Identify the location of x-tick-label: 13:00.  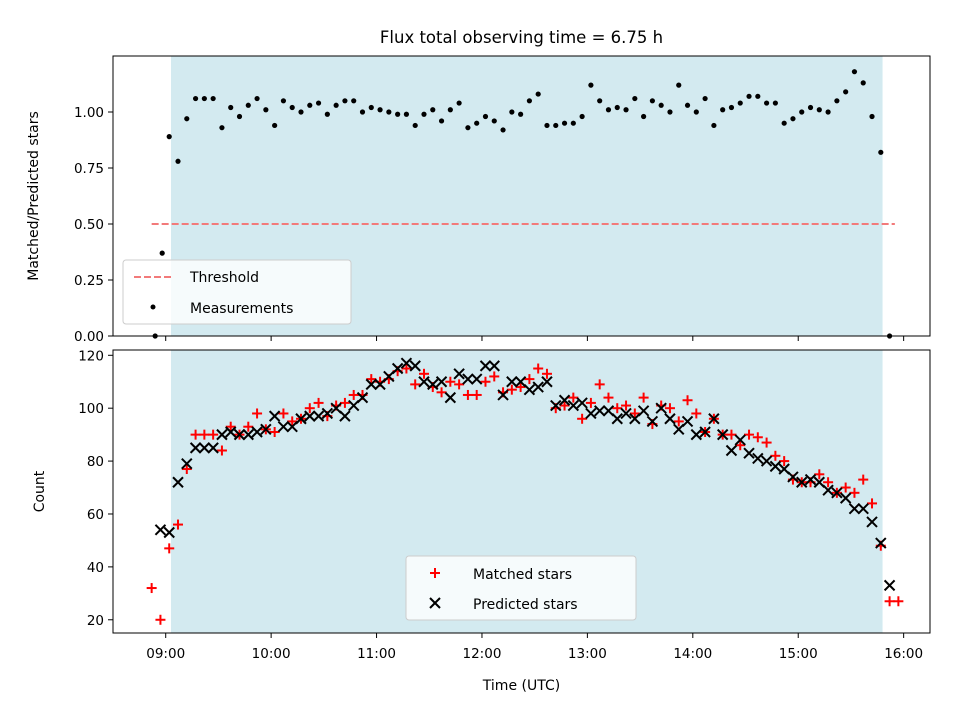
(587, 654).